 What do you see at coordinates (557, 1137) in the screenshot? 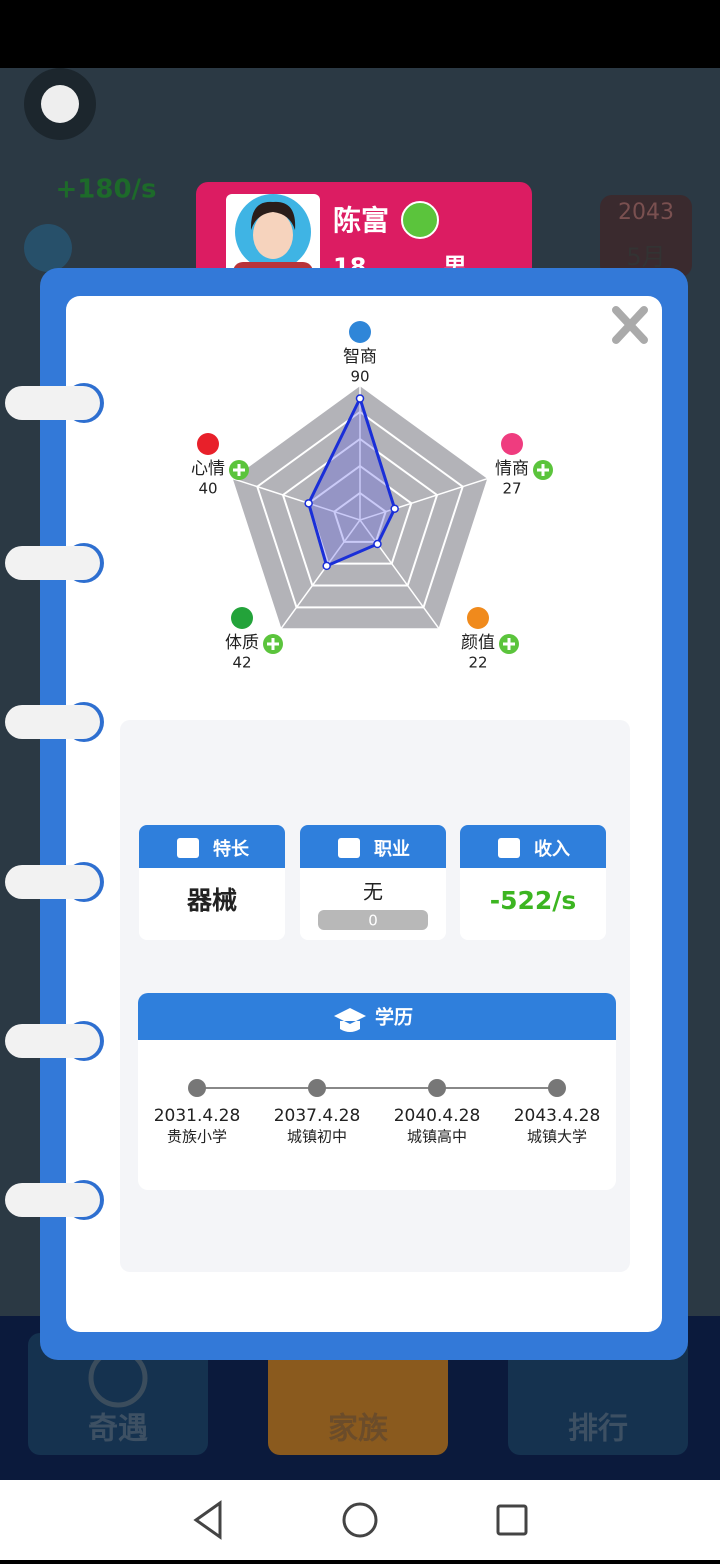
I see `stage-school: 城镇大学` at bounding box center [557, 1137].